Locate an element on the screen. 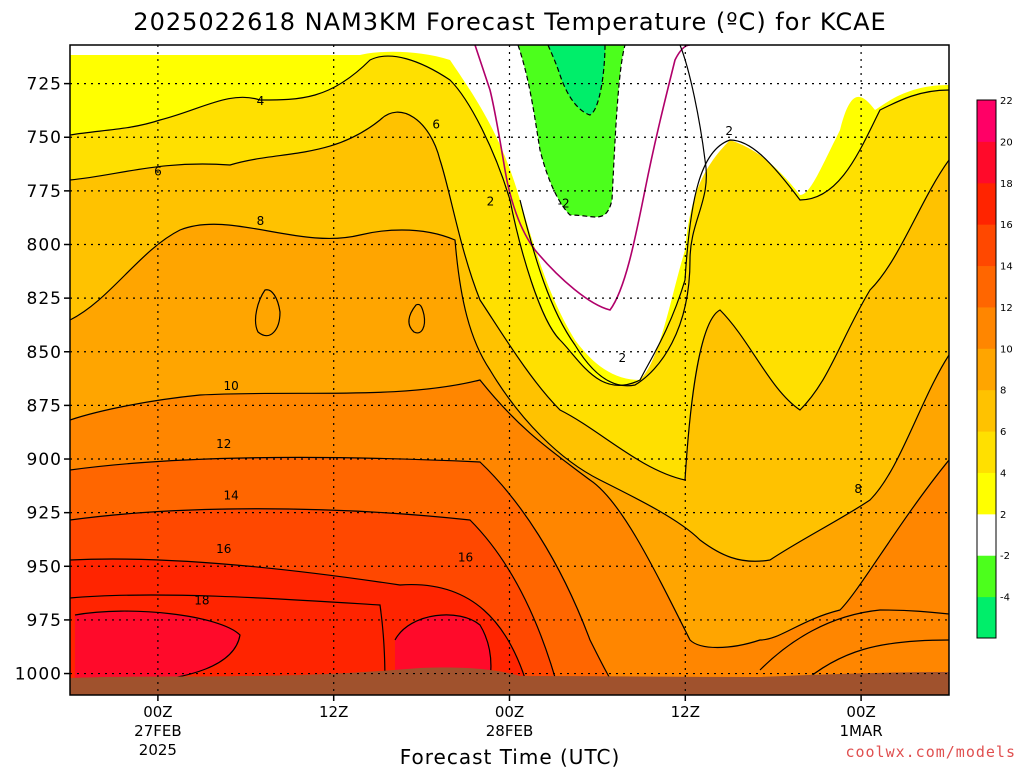 The image size is (1024, 768). y-axis: 725 750 775 800 825 850 875 900 925 950 975 1000 is located at coordinates (42, 380).